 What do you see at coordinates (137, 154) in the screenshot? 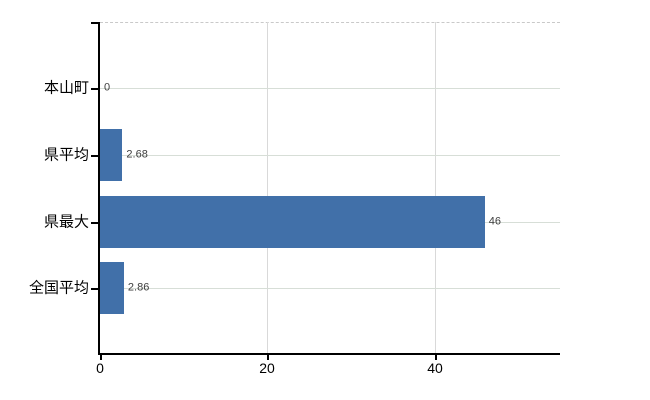
I see `value-label-1: 2.68` at bounding box center [137, 154].